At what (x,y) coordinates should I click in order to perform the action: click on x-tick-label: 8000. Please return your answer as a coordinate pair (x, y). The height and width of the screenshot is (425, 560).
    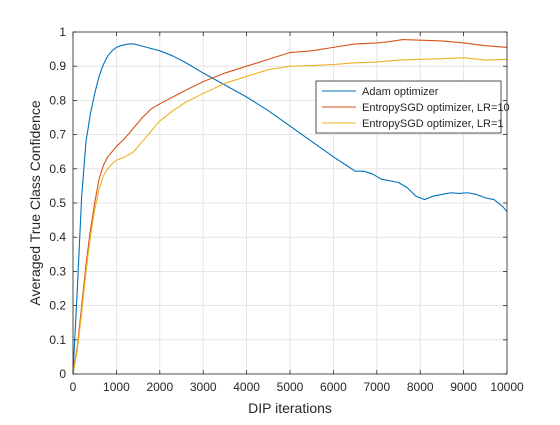
    Looking at the image, I should click on (420, 387).